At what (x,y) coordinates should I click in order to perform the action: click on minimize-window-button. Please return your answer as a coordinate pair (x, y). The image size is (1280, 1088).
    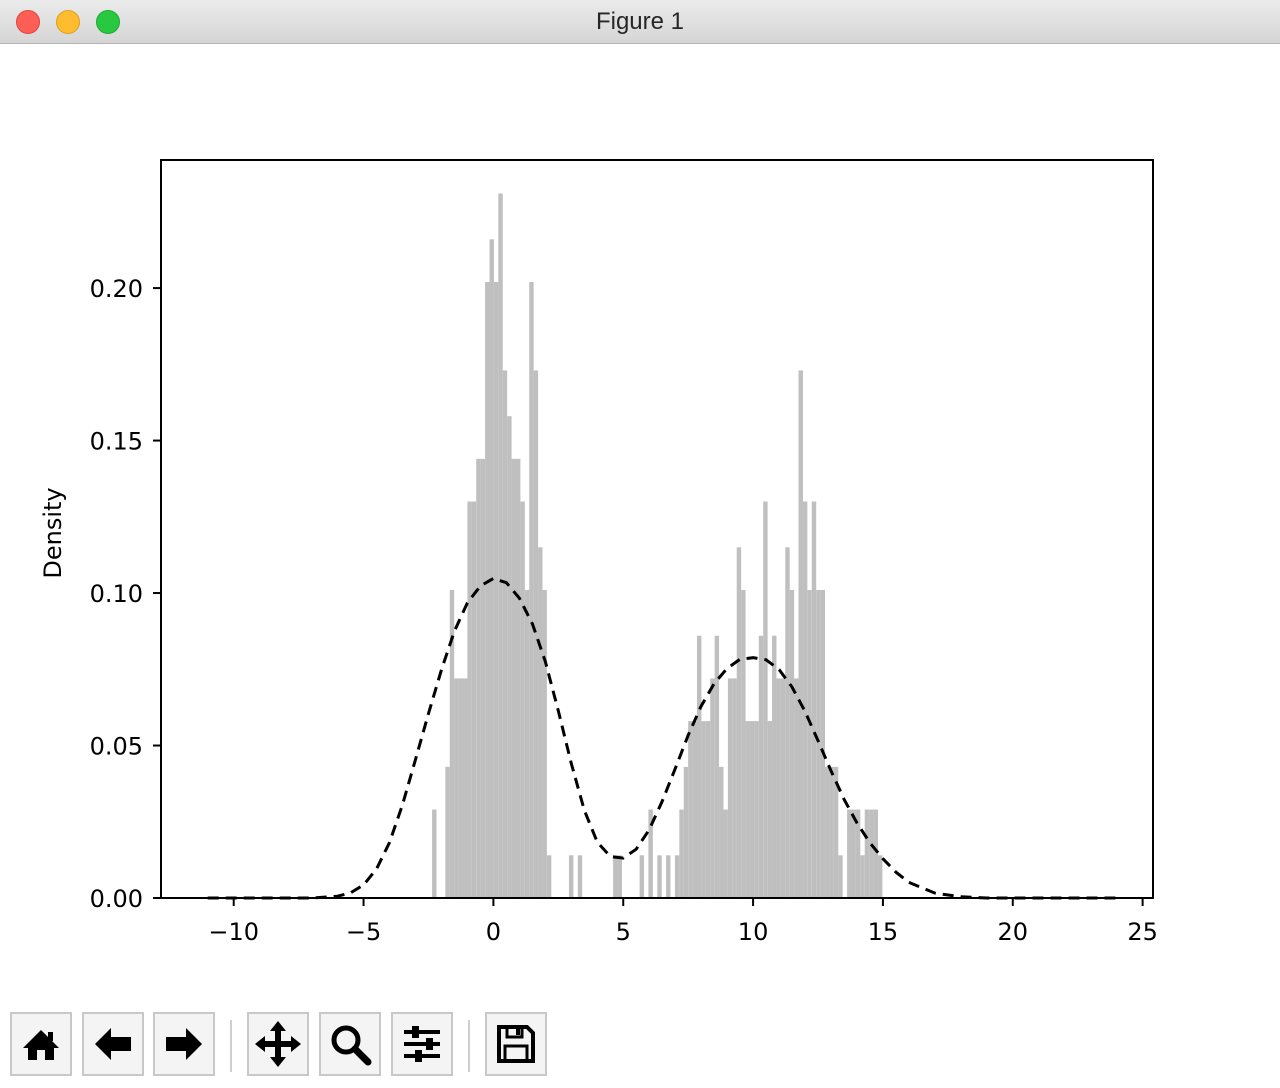
    Looking at the image, I should click on (68, 22).